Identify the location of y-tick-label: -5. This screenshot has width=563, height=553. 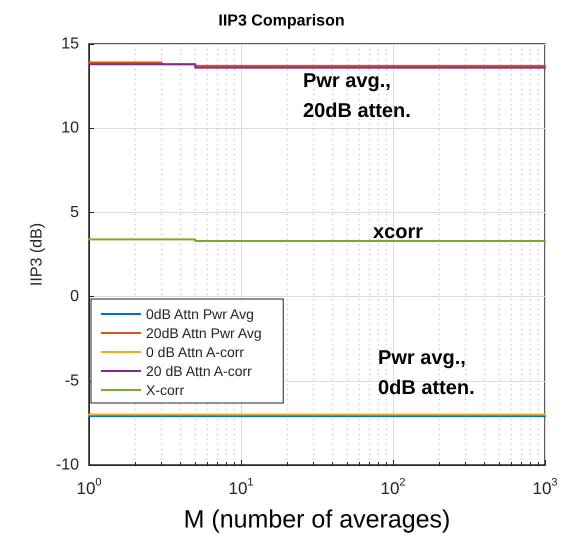
(72, 381).